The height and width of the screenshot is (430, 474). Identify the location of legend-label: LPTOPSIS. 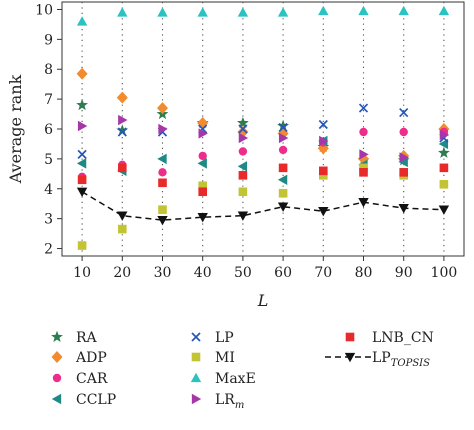
(401, 359).